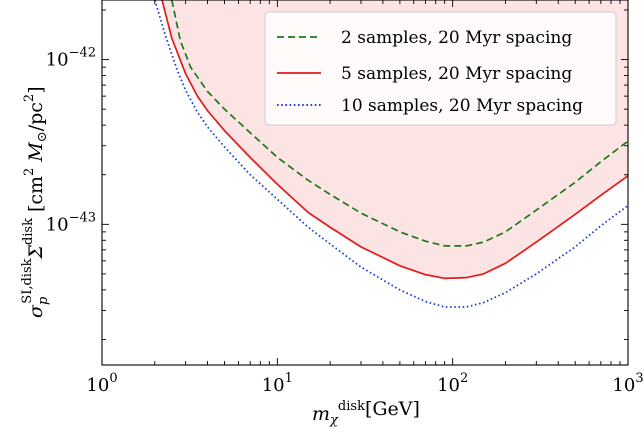 Image resolution: width=644 pixels, height=436 pixels. What do you see at coordinates (452, 383) in the screenshot?
I see `x-tick-label: 10²` at bounding box center [452, 383].